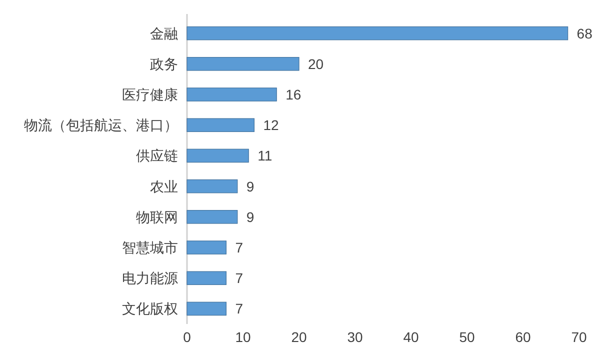  Describe the element at coordinates (157, 156) in the screenshot. I see `y-tick-label: 供应链` at that location.